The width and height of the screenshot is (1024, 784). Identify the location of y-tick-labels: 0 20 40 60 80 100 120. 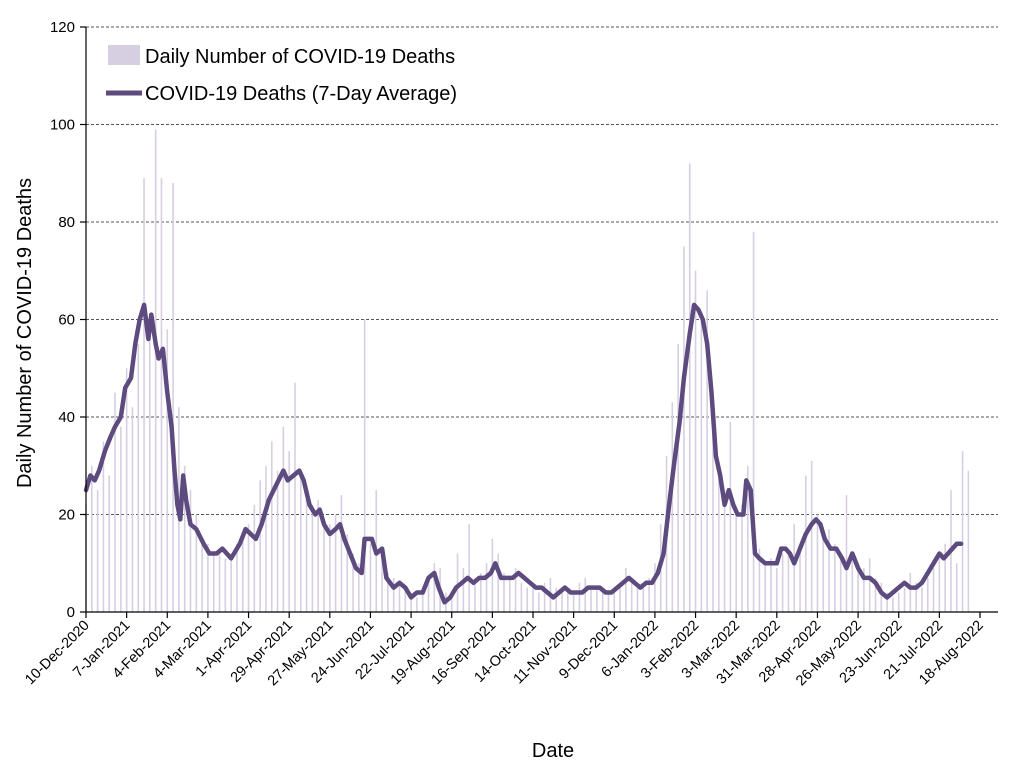
(62, 320).